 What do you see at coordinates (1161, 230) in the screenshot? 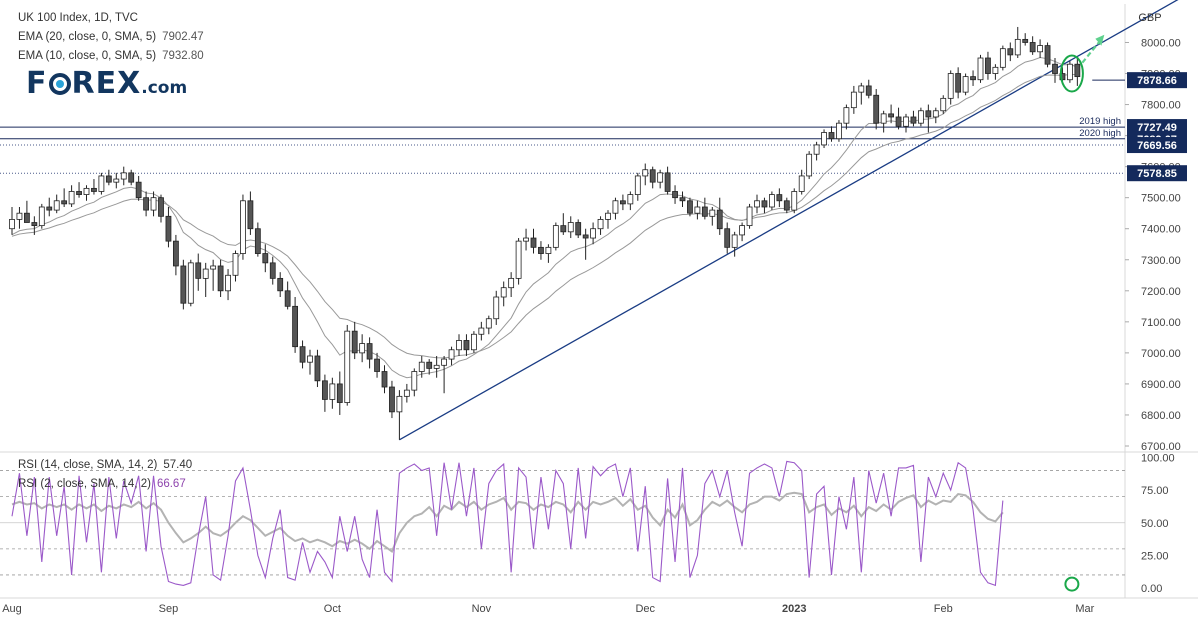
I see `price-tick-label: 7400.00` at bounding box center [1161, 230].